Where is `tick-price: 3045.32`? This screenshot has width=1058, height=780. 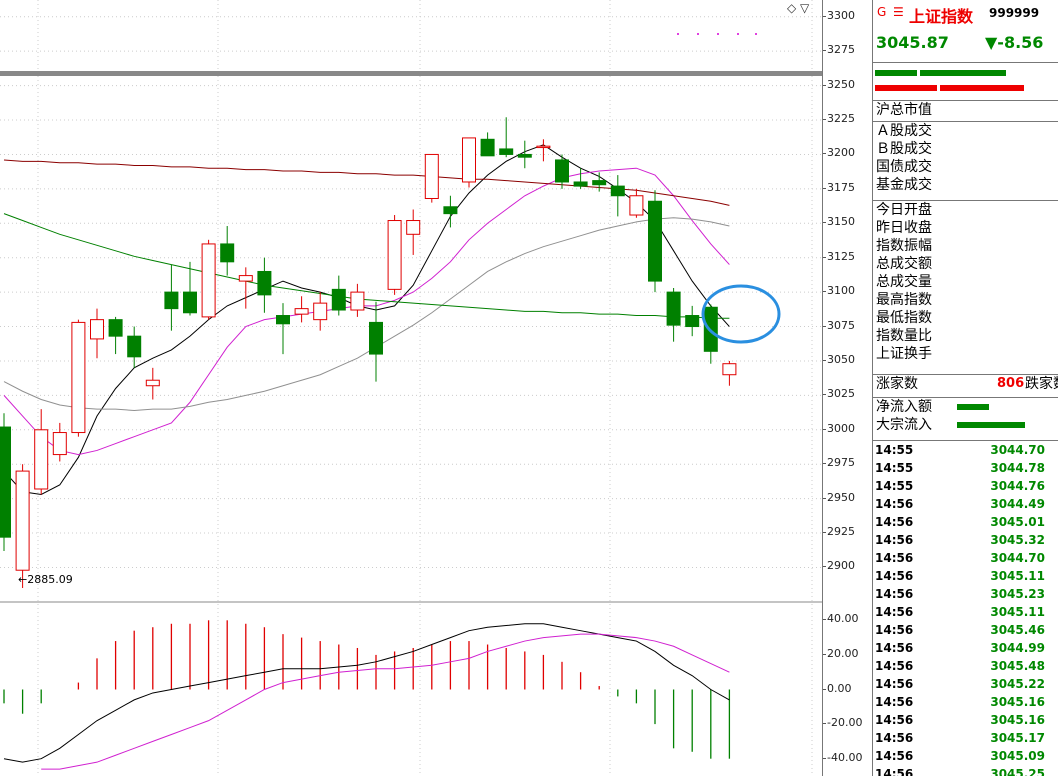
tick-price: 3045.32 is located at coordinates (1017, 540).